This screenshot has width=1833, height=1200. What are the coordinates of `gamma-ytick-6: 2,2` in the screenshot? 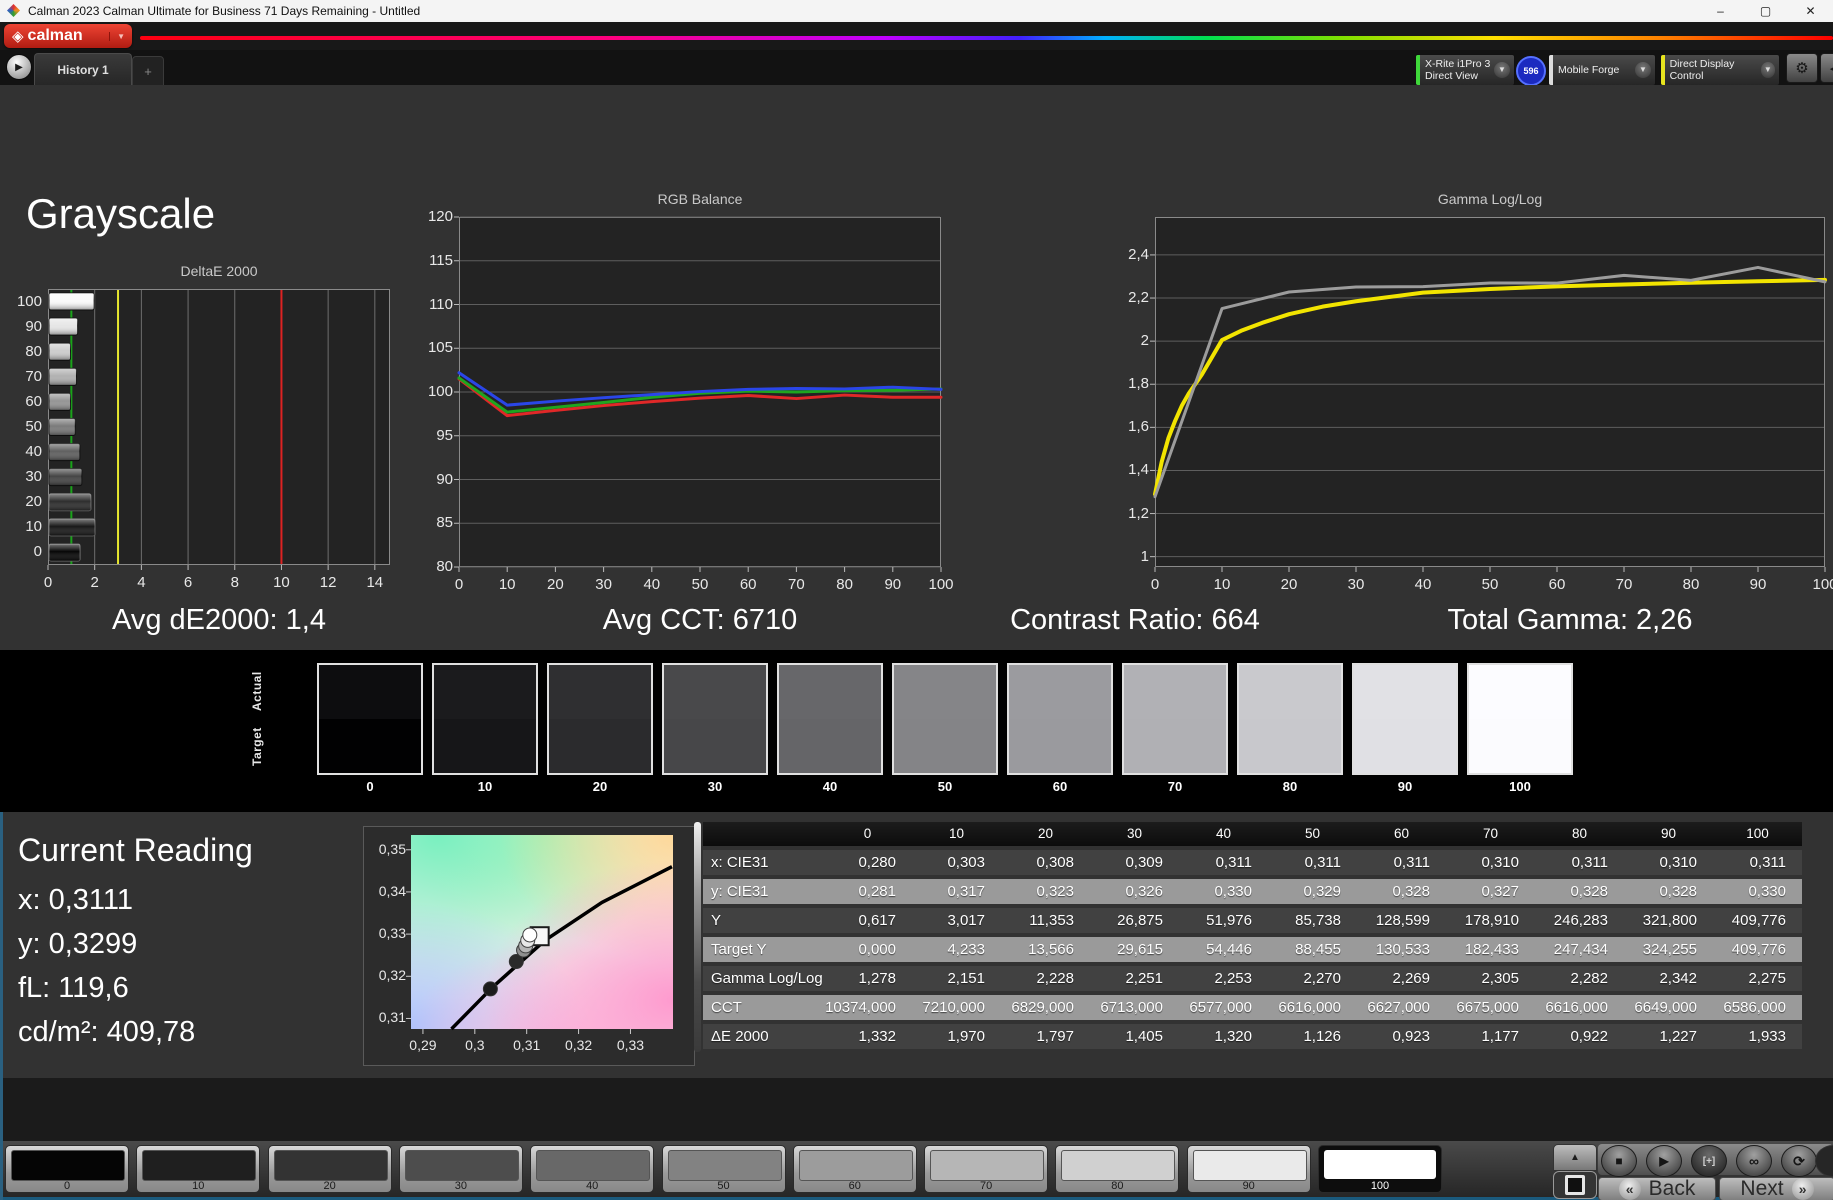 It's located at (1138, 298).